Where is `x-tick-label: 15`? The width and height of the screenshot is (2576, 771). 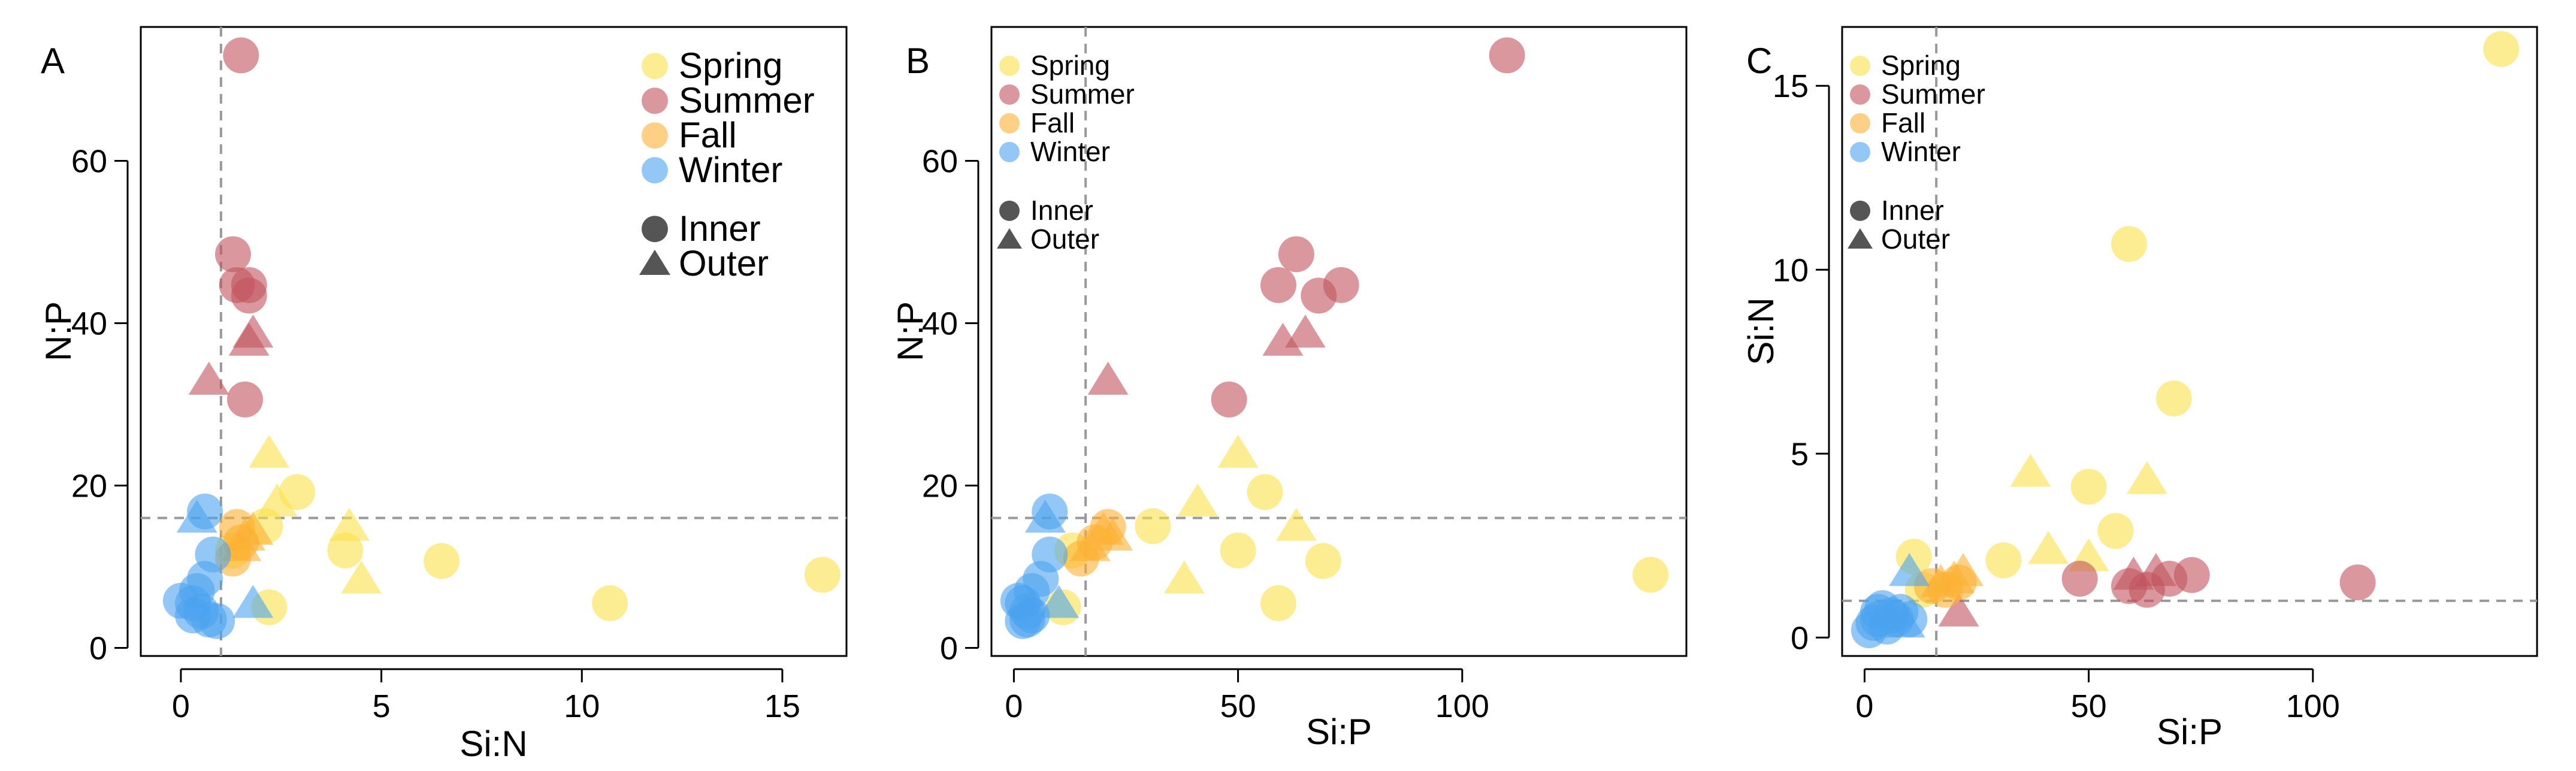
x-tick-label: 15 is located at coordinates (782, 706).